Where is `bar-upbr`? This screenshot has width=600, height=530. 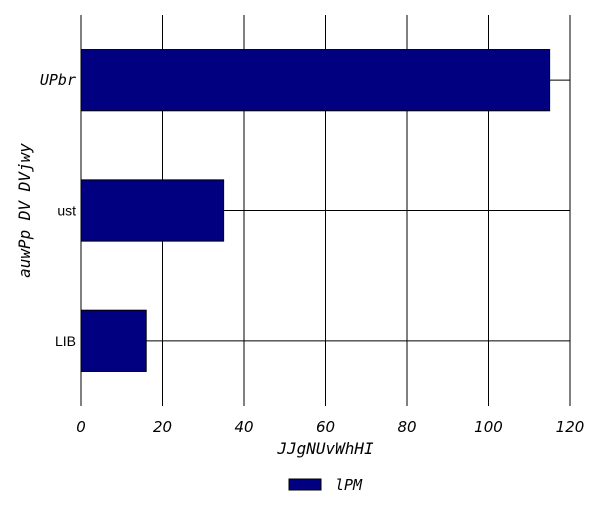 bar-upbr is located at coordinates (315, 80).